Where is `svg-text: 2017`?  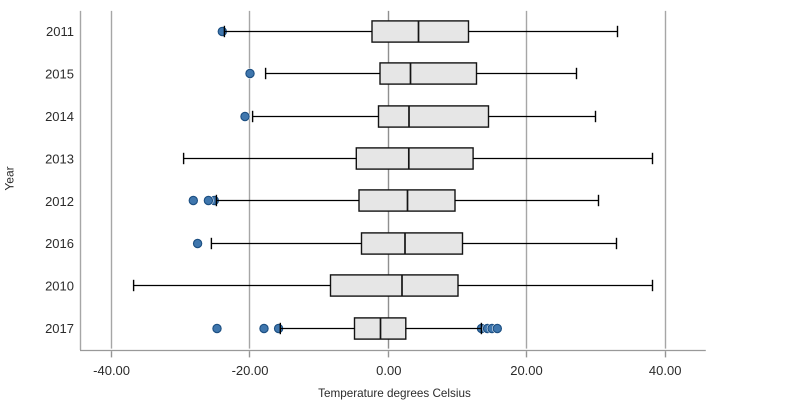 svg-text: 2017 is located at coordinates (59, 328).